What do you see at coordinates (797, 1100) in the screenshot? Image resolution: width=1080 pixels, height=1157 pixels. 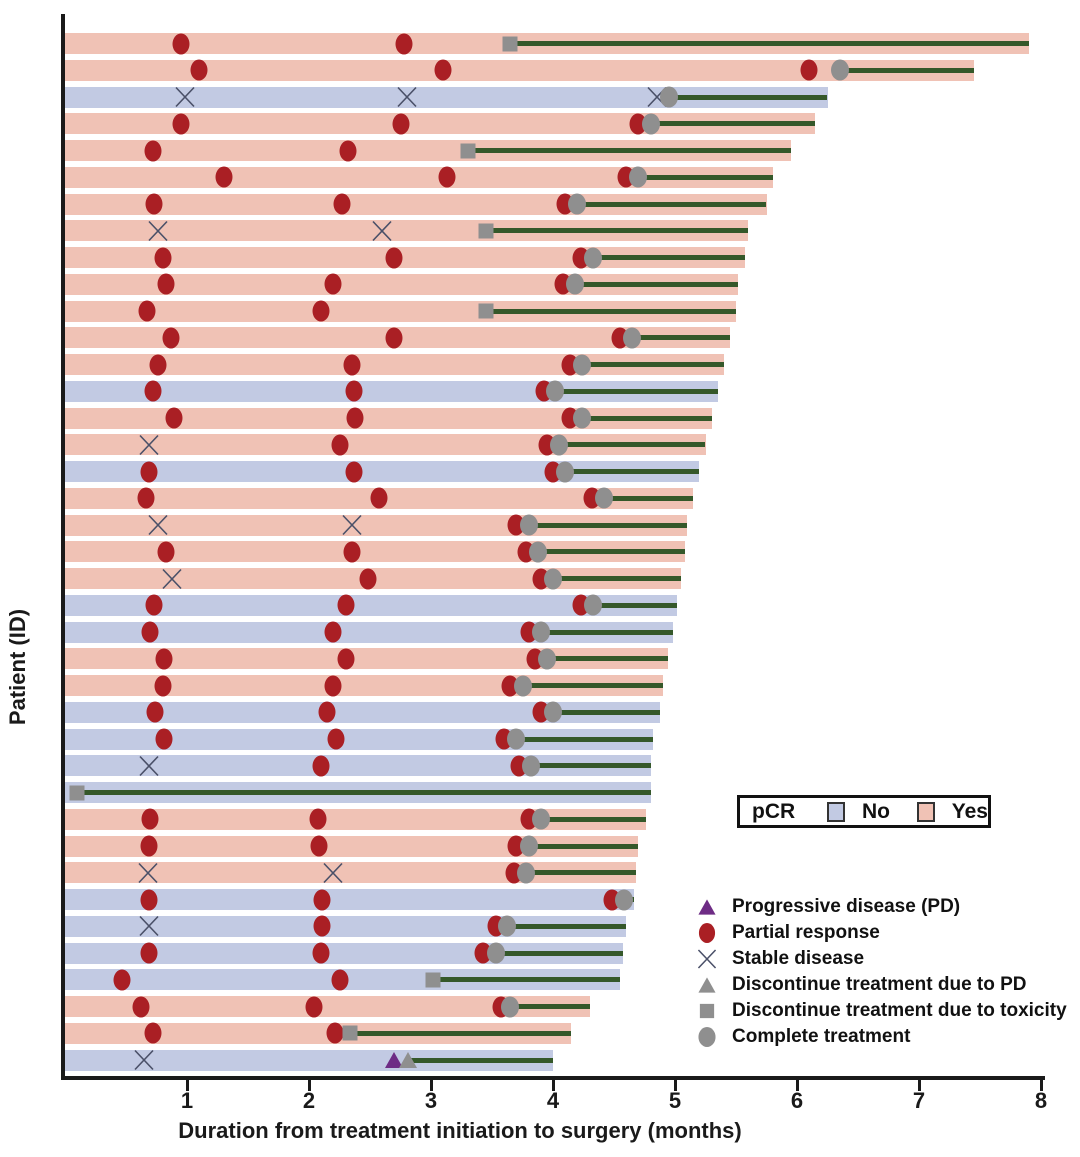 I see `x-axis-tick-label: 6` at bounding box center [797, 1100].